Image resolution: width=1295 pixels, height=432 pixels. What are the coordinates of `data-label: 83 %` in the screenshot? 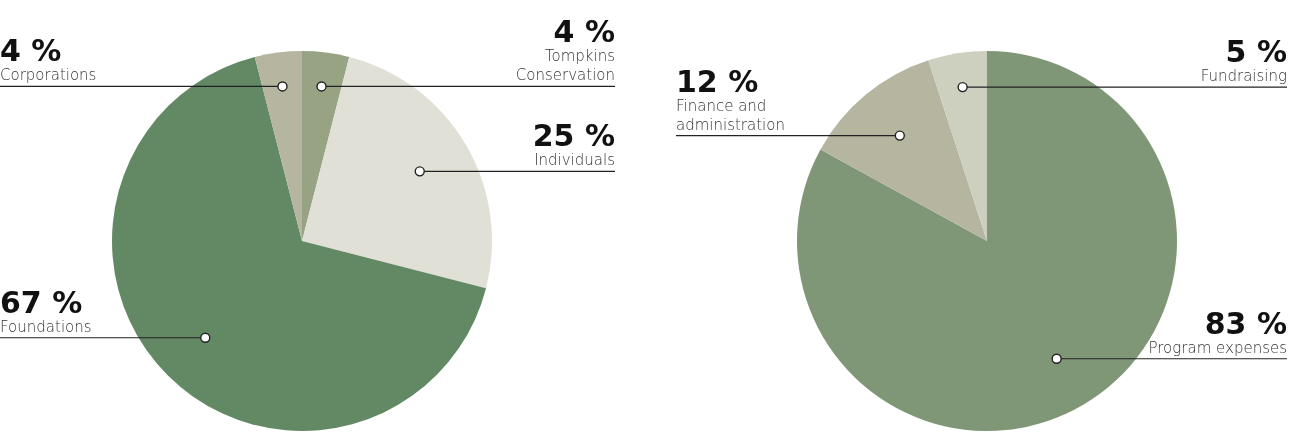 It's located at (1245, 323).